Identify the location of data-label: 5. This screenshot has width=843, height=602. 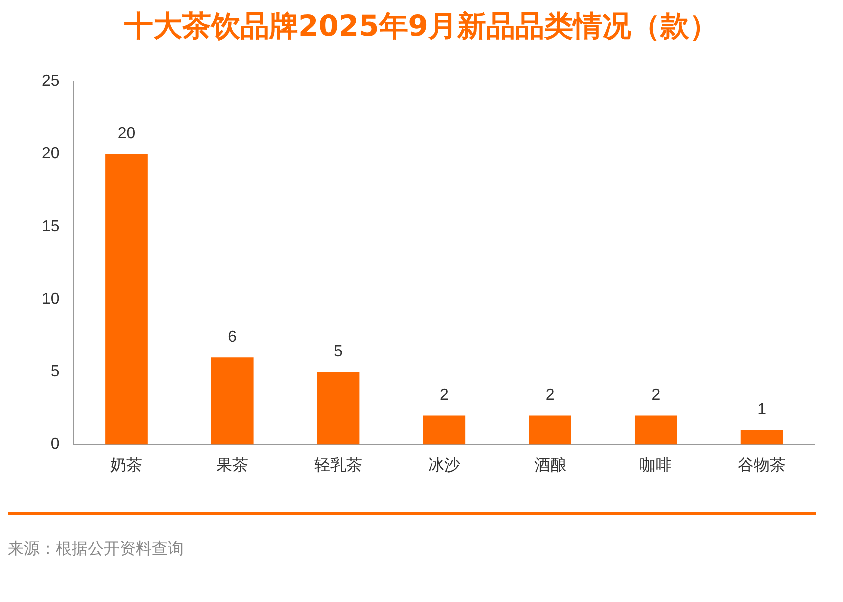
(339, 352).